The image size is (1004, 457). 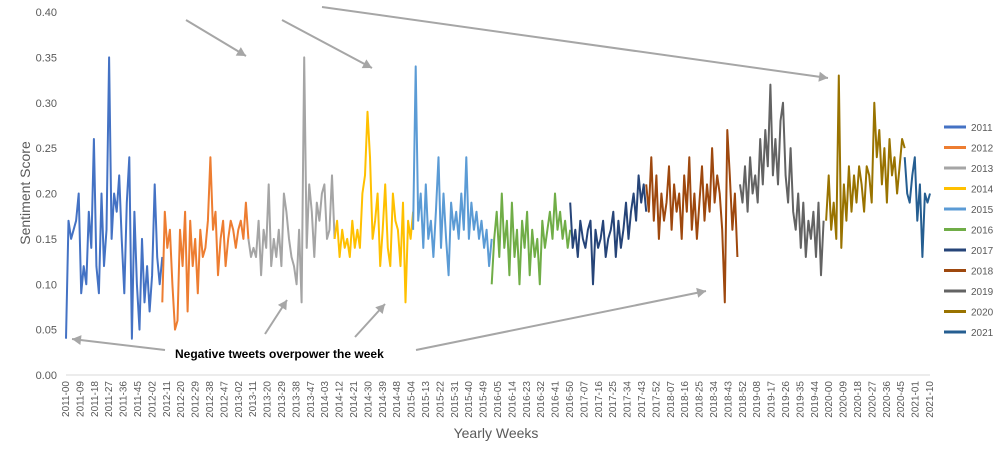 What do you see at coordinates (279, 354) in the screenshot?
I see `annotation-text: Negative tweets overpower the week` at bounding box center [279, 354].